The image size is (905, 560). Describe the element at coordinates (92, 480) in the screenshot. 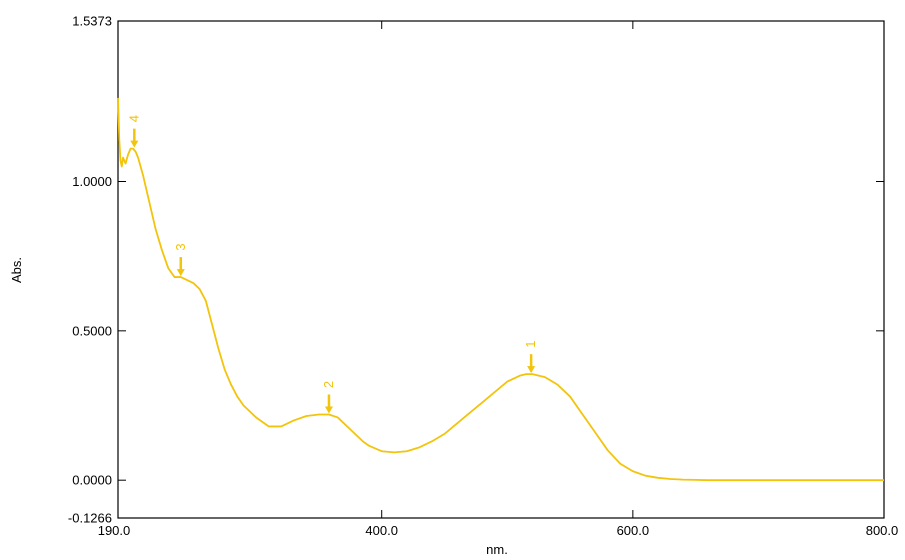

I see `y-tick-label: 0.0000` at that location.